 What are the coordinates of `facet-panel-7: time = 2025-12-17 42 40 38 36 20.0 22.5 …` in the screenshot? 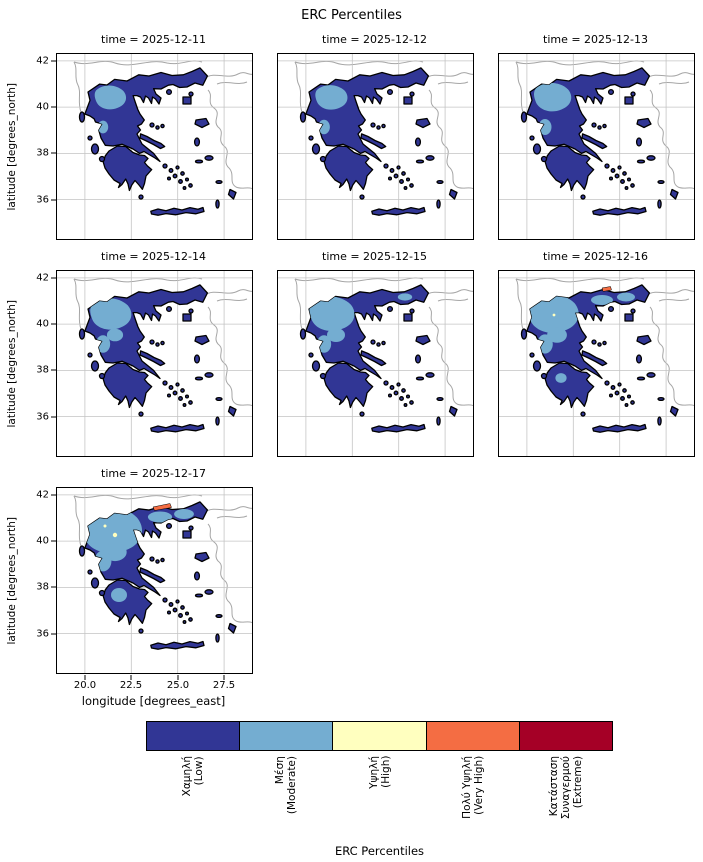 It's located at (144, 578).